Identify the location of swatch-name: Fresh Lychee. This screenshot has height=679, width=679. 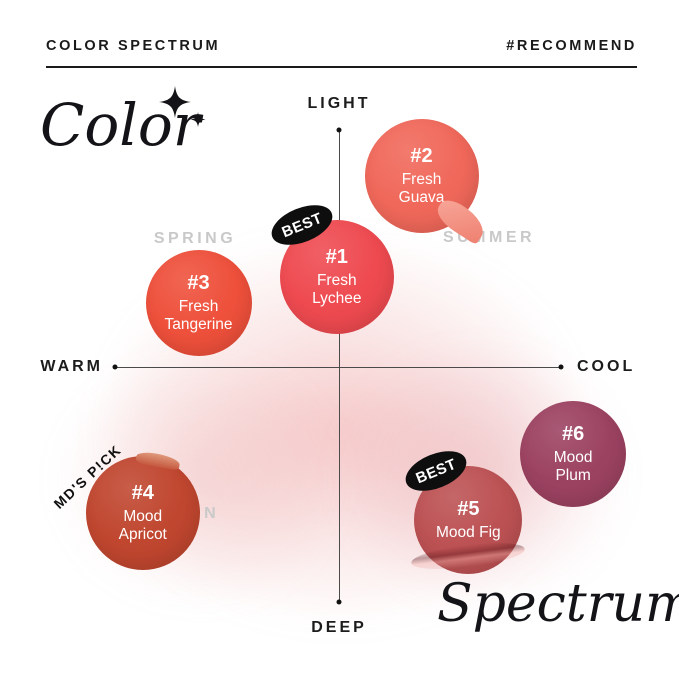
(337, 290).